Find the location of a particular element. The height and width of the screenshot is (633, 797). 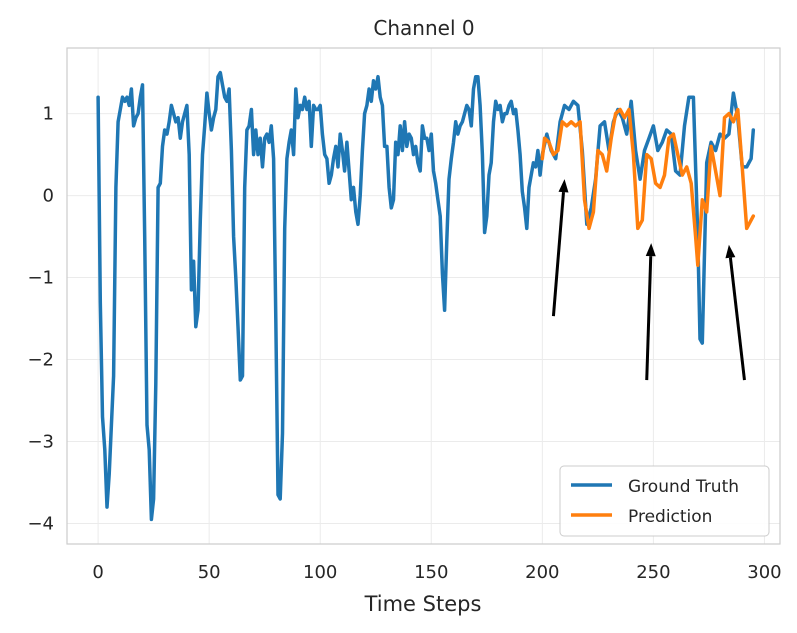

legend-label-ground-truth: Ground Truth is located at coordinates (683, 487).